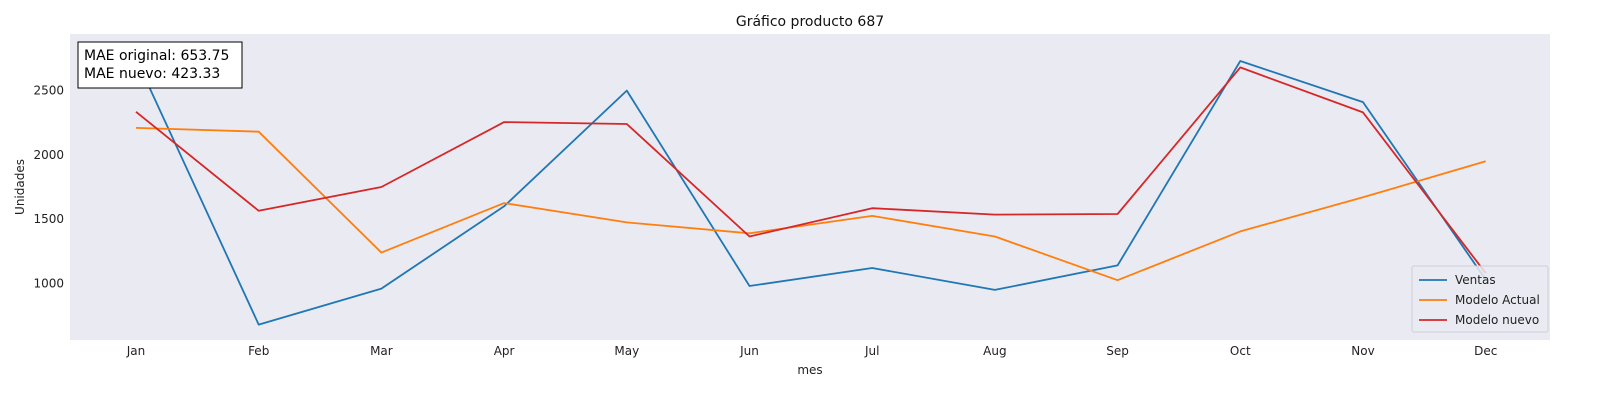 Image resolution: width=1600 pixels, height=400 pixels. Describe the element at coordinates (48, 219) in the screenshot. I see `y-tick-label: 1500` at that location.